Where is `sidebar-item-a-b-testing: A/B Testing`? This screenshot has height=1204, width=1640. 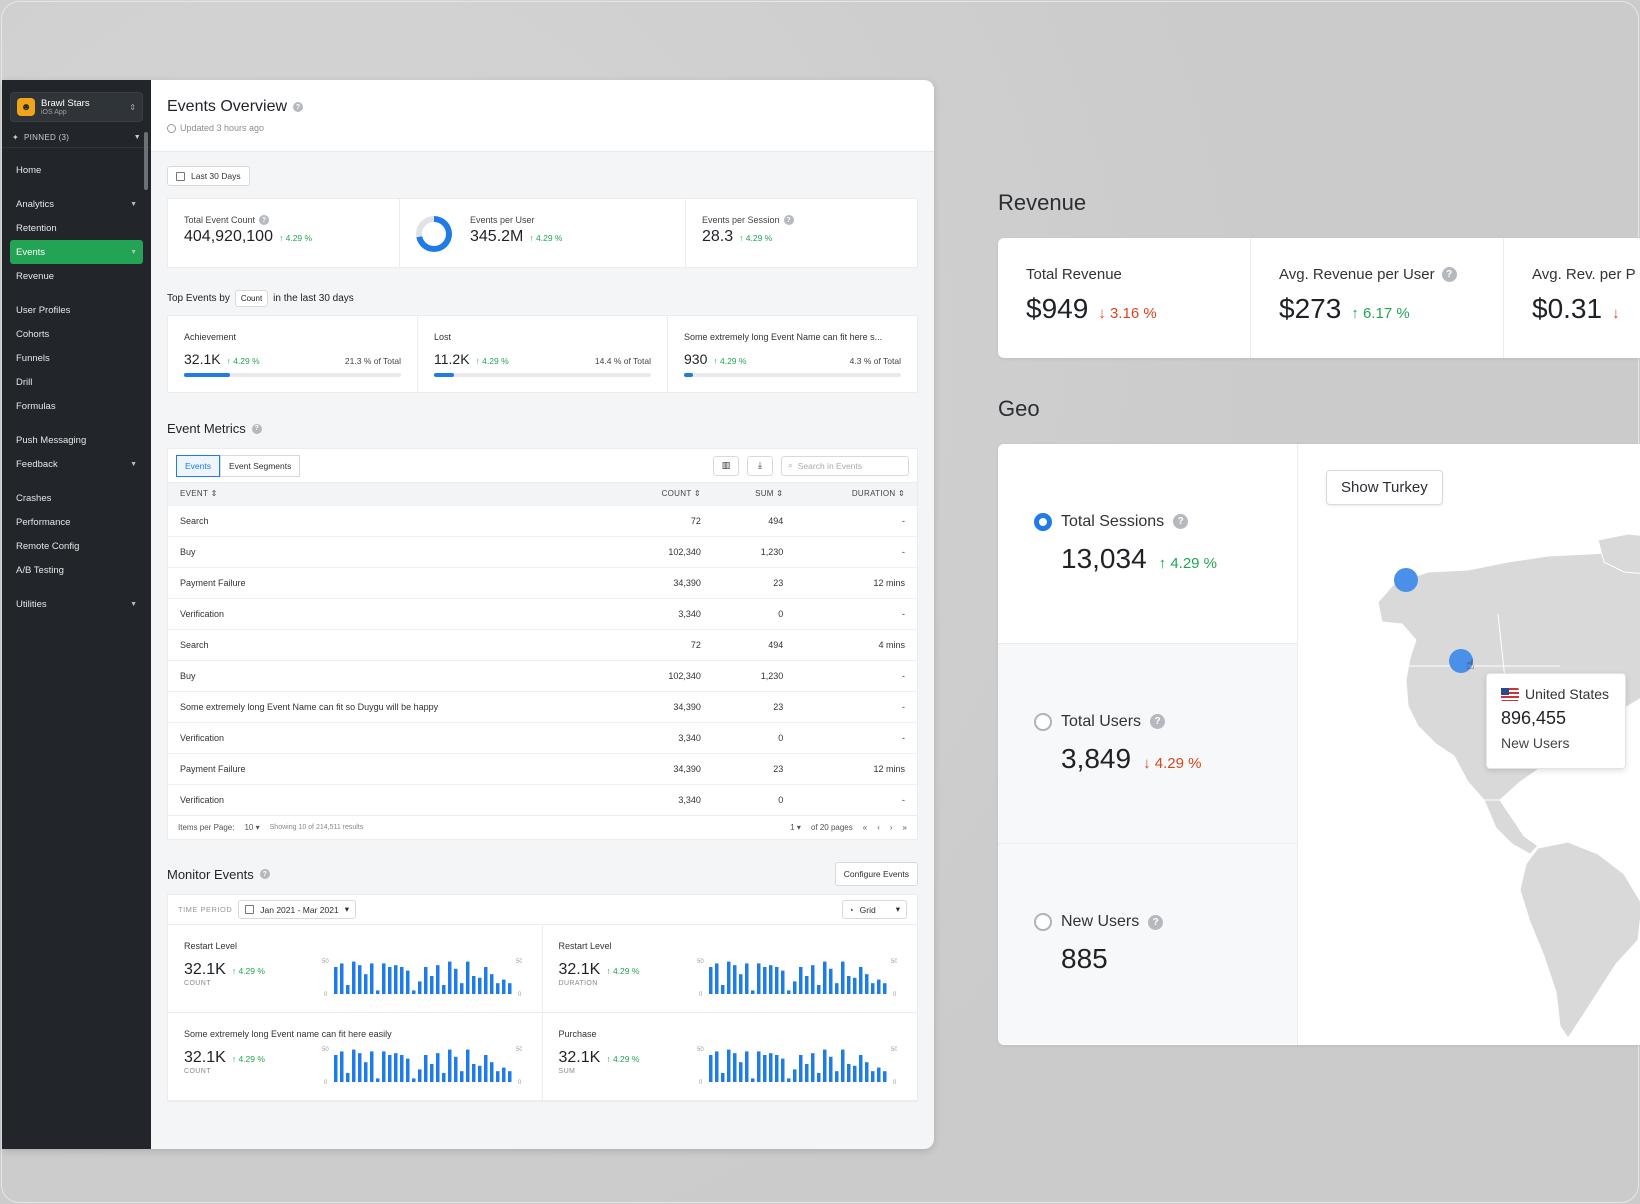
sidebar-item-a-b-testing: A/B Testing is located at coordinates (76, 570).